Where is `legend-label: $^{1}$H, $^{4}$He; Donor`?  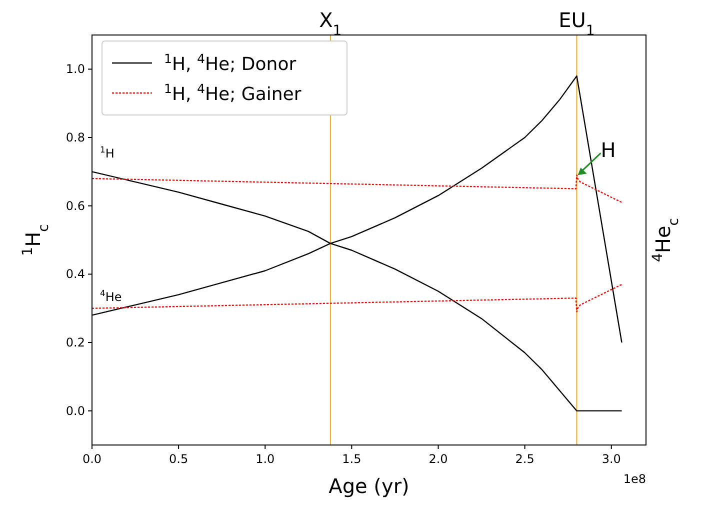
legend-label: $^{1}$H, $^{4}$He; Donor is located at coordinates (230, 62).